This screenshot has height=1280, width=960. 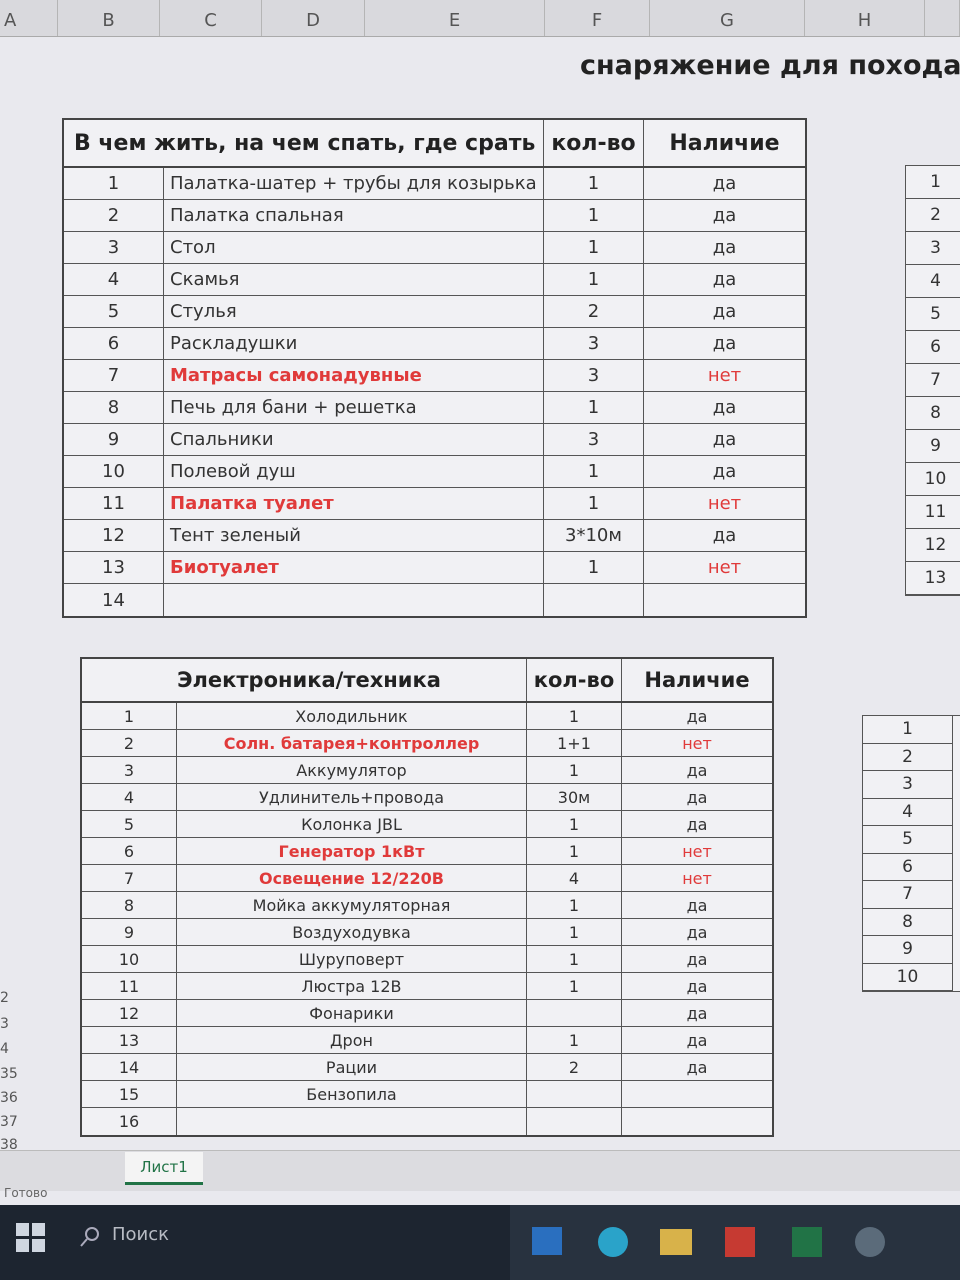 What do you see at coordinates (574, 743) in the screenshot?
I see `cell-qty: 1+1` at bounding box center [574, 743].